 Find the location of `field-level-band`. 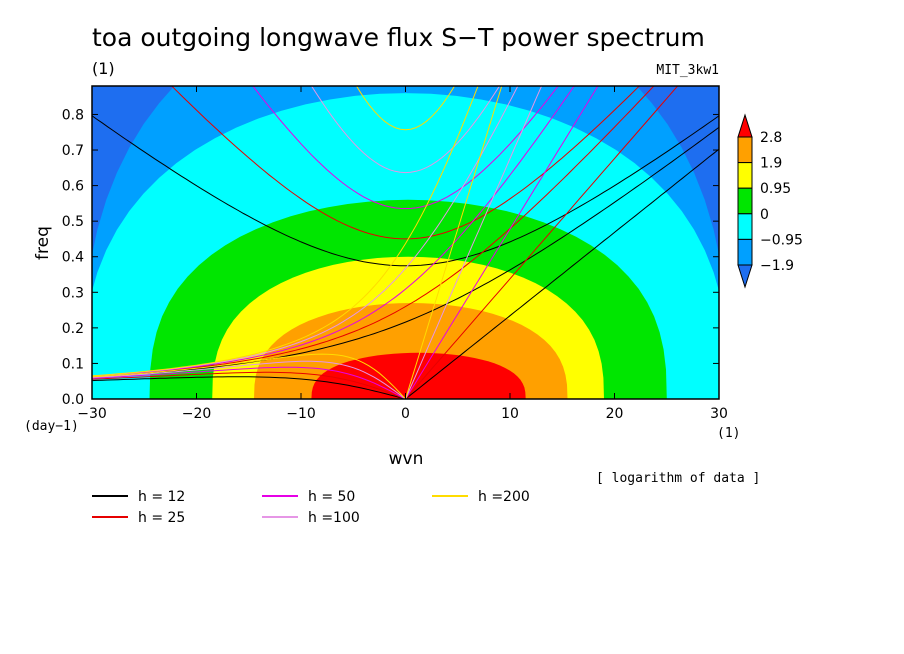

field-level-band is located at coordinates (418, 375).